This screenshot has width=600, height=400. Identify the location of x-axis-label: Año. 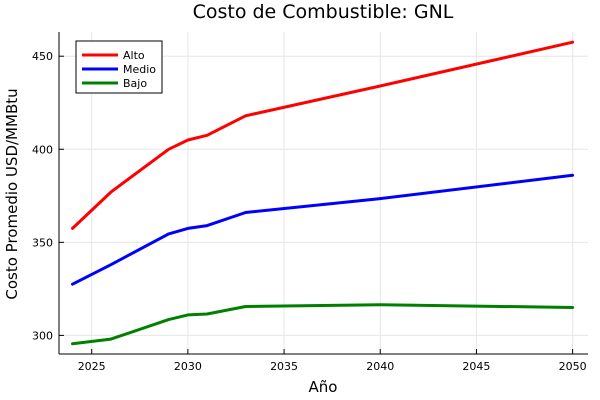
(323, 387).